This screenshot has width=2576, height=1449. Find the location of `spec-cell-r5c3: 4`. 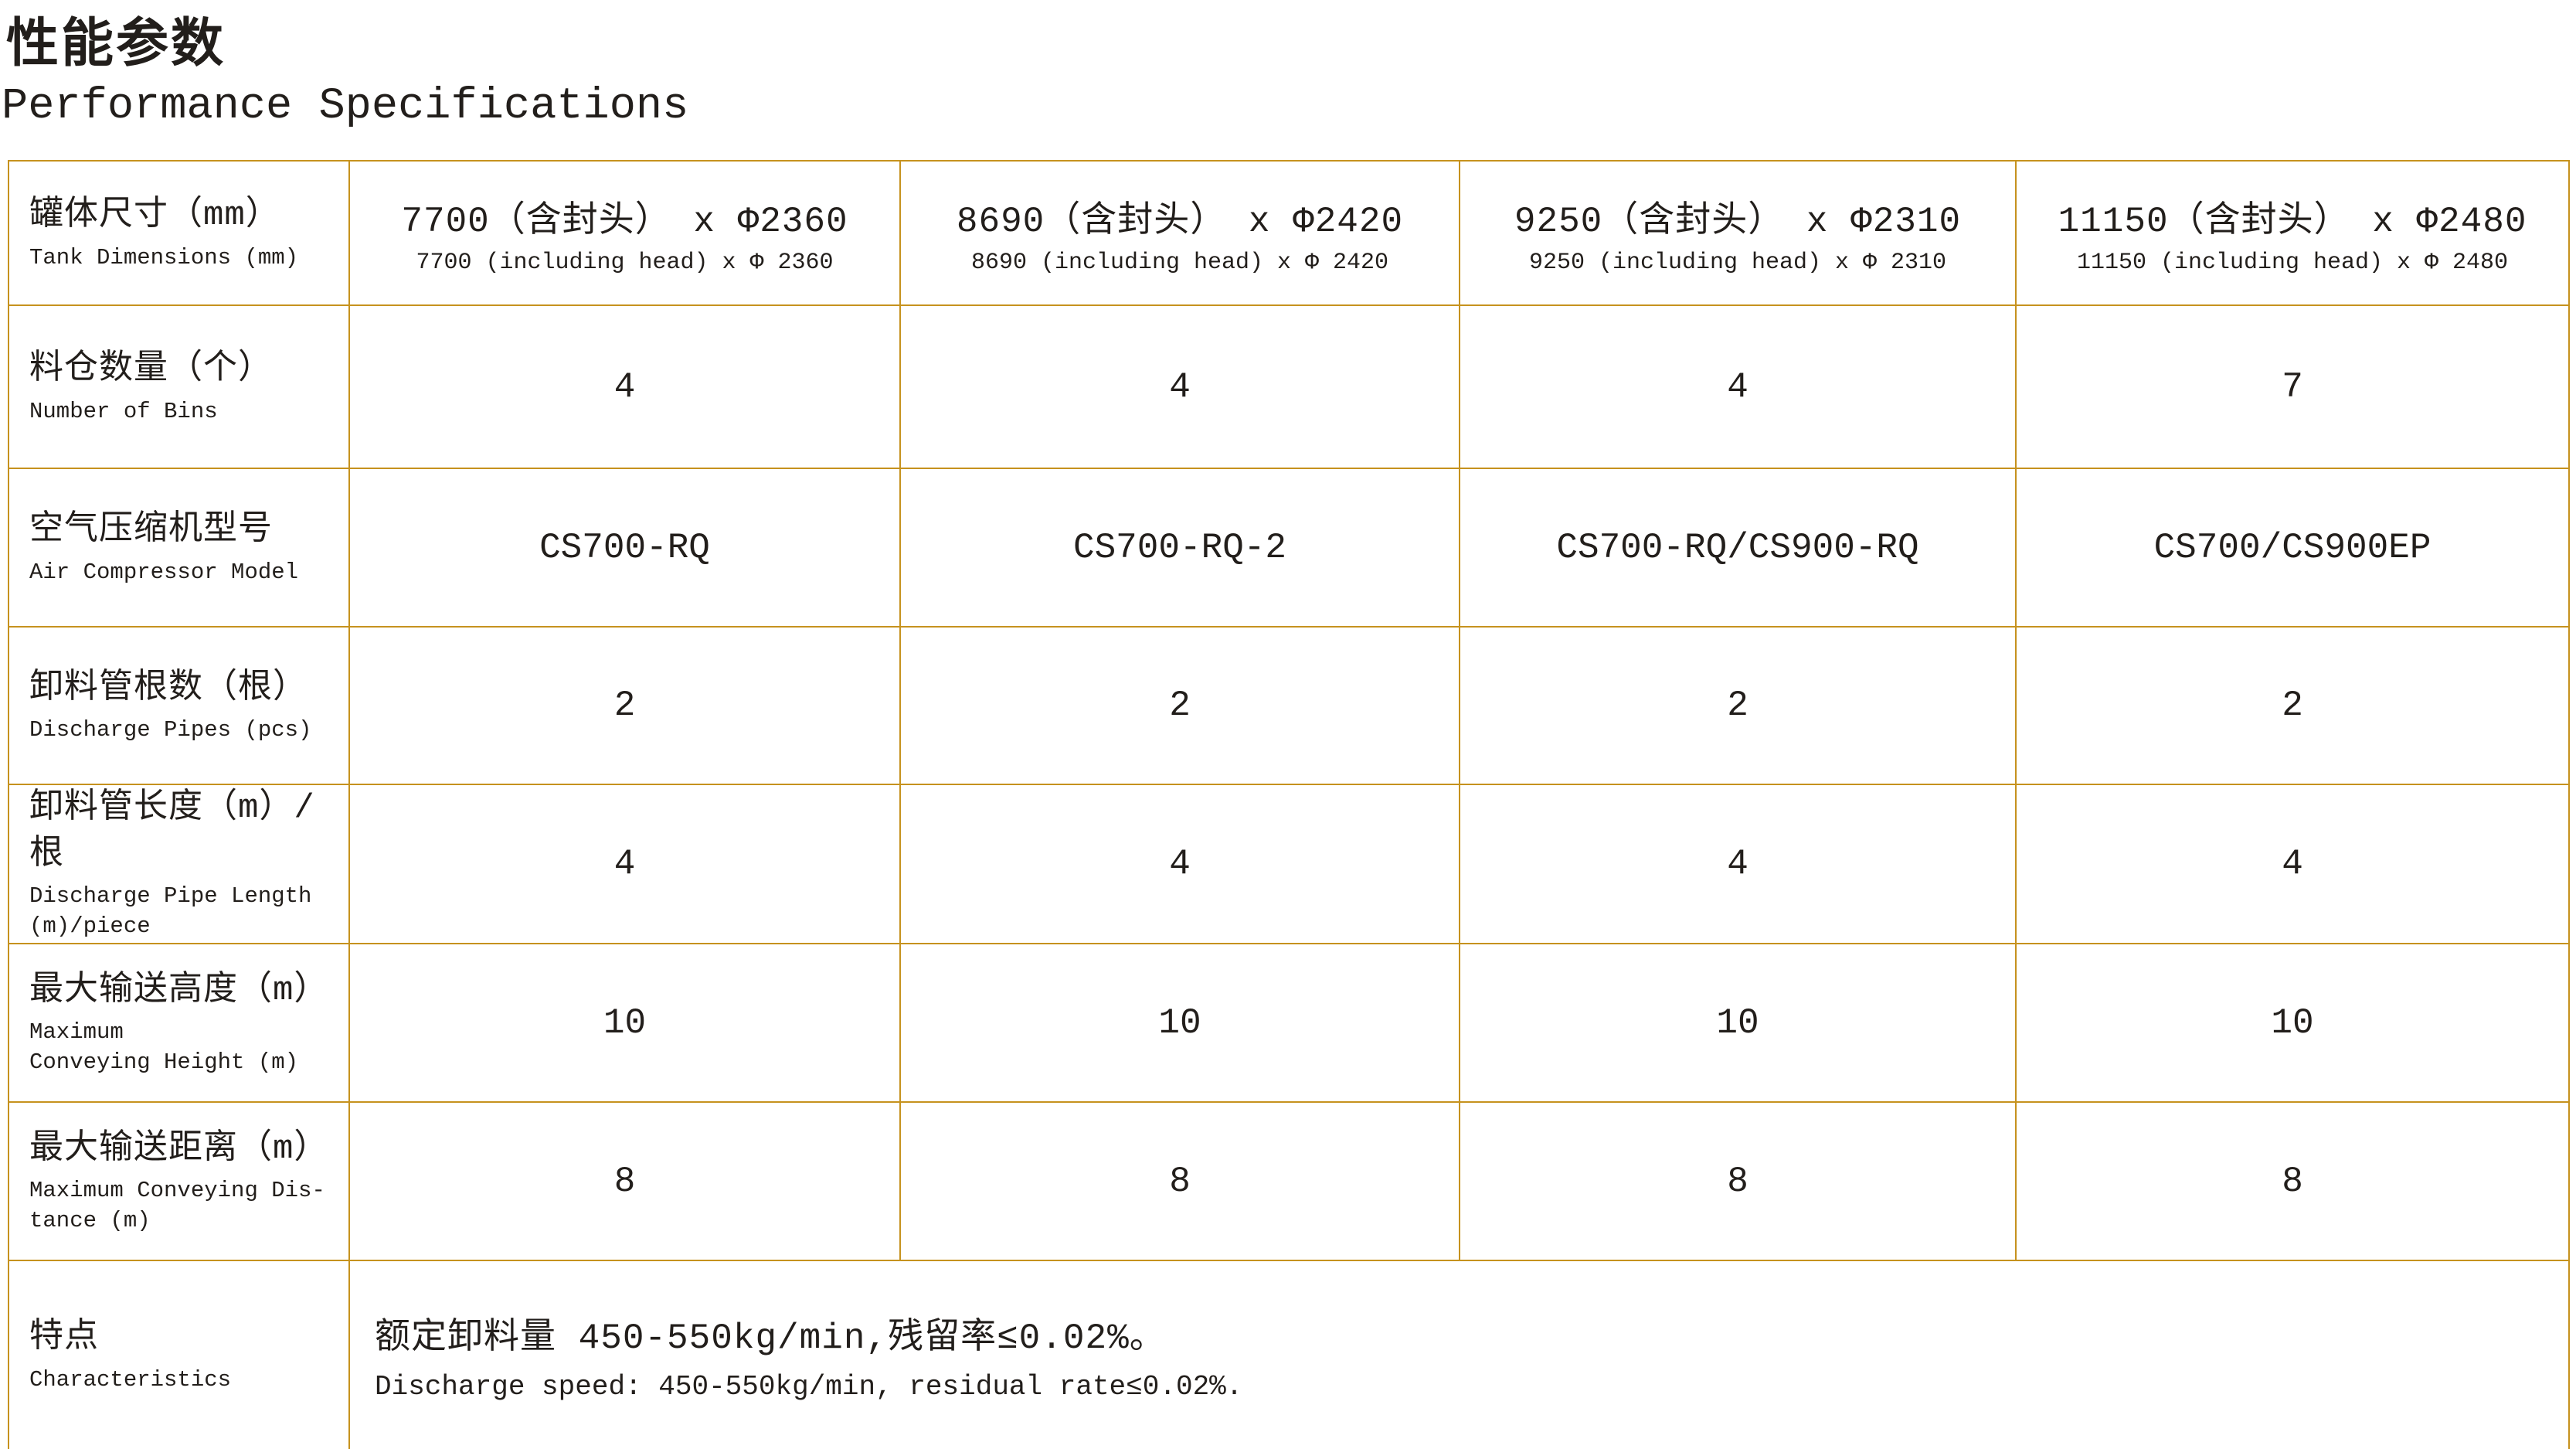

spec-cell-r5c3: 4 is located at coordinates (1738, 864).